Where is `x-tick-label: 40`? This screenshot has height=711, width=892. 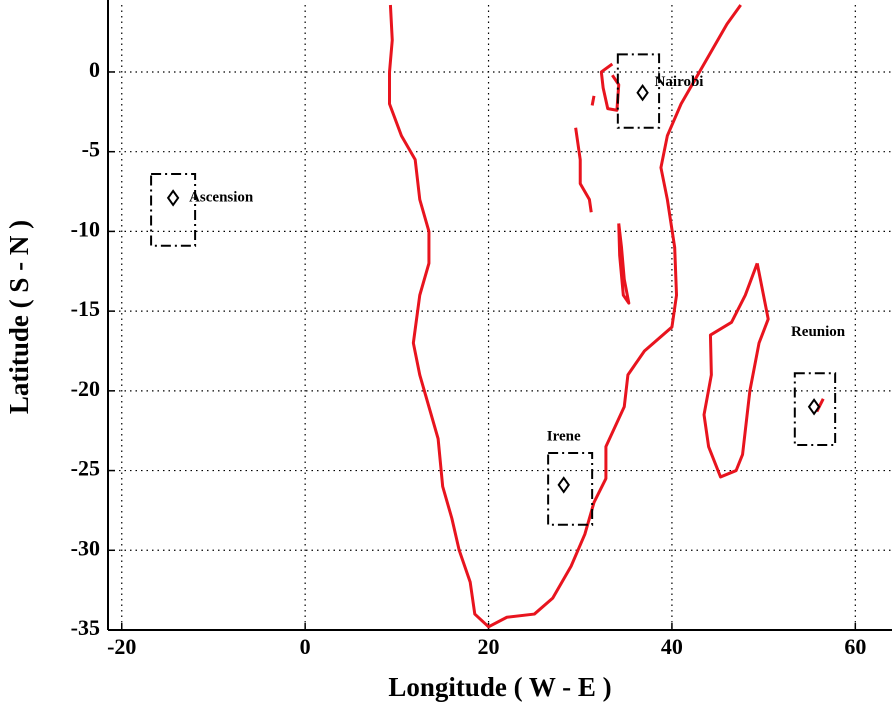
x-tick-label: 40 is located at coordinates (672, 646).